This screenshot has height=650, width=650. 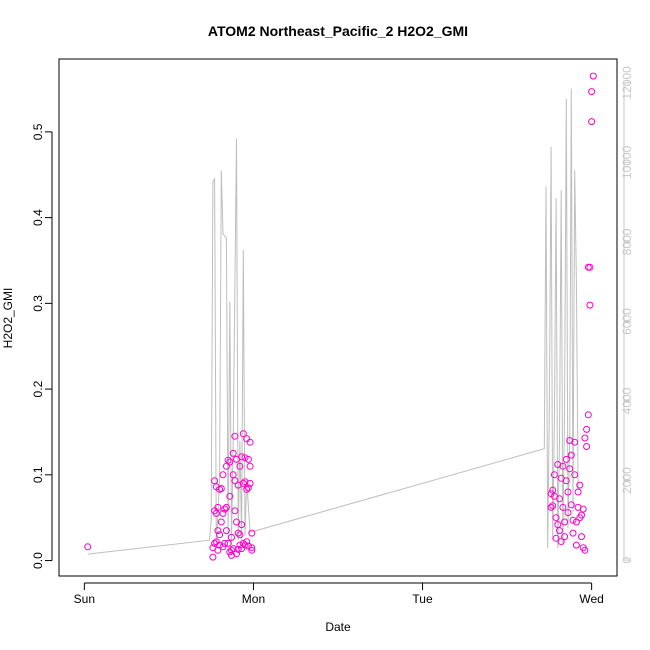 What do you see at coordinates (627, 400) in the screenshot?
I see `y2-tick-label: 4000` at bounding box center [627, 400].